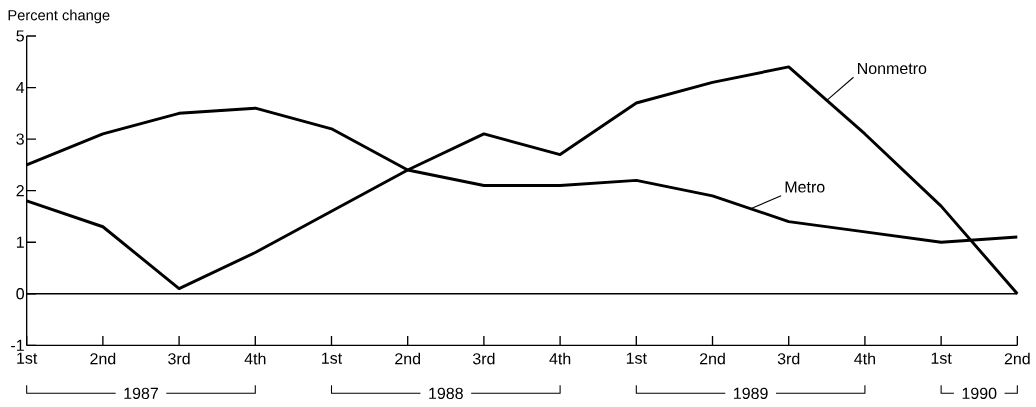  Describe the element at coordinates (20, 88) in the screenshot. I see `y-tick-label: 4` at that location.